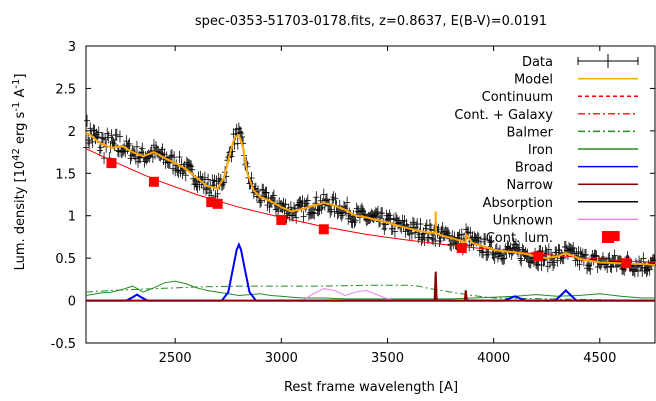 The image size is (656, 401). Describe the element at coordinates (281, 358) in the screenshot. I see `x-tick-label: 3000` at that location.